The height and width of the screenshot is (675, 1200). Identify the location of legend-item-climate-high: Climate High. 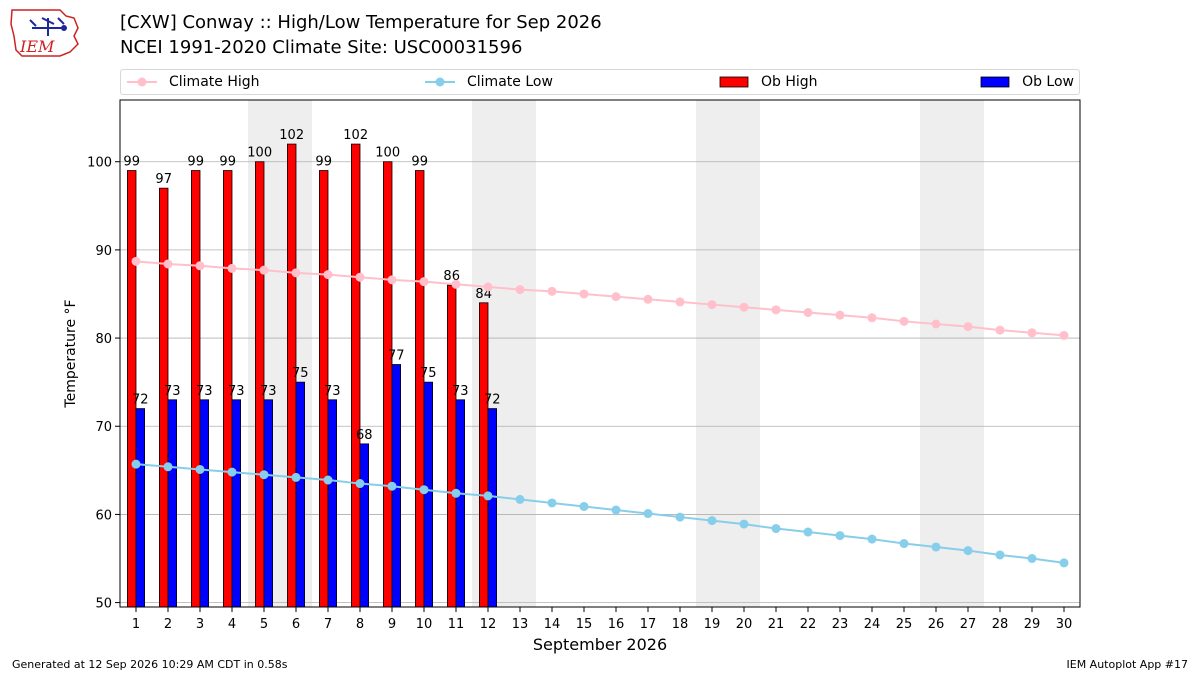
(193, 82).